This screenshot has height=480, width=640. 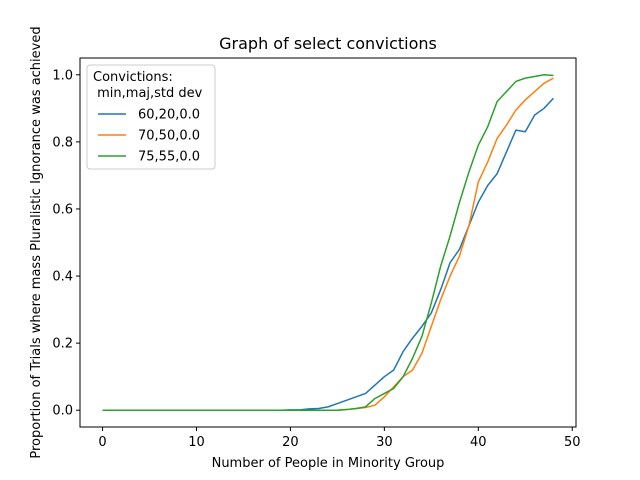 I want to click on x-tick-label: 40, so click(x=478, y=442).